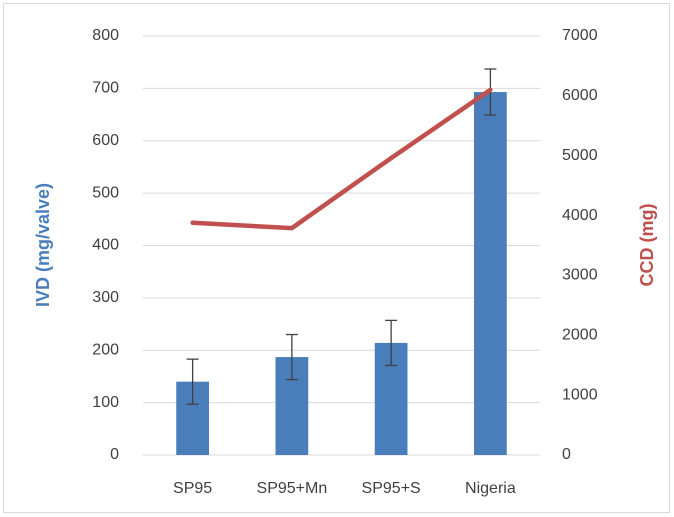 The image size is (674, 517). Describe the element at coordinates (580, 335) in the screenshot. I see `y2-tick-label: 2000` at that location.